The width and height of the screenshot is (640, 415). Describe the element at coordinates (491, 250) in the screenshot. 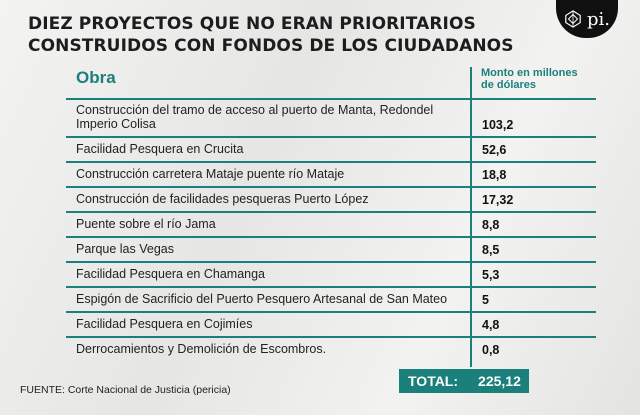

I see `table-row-value: 8,5` at that location.